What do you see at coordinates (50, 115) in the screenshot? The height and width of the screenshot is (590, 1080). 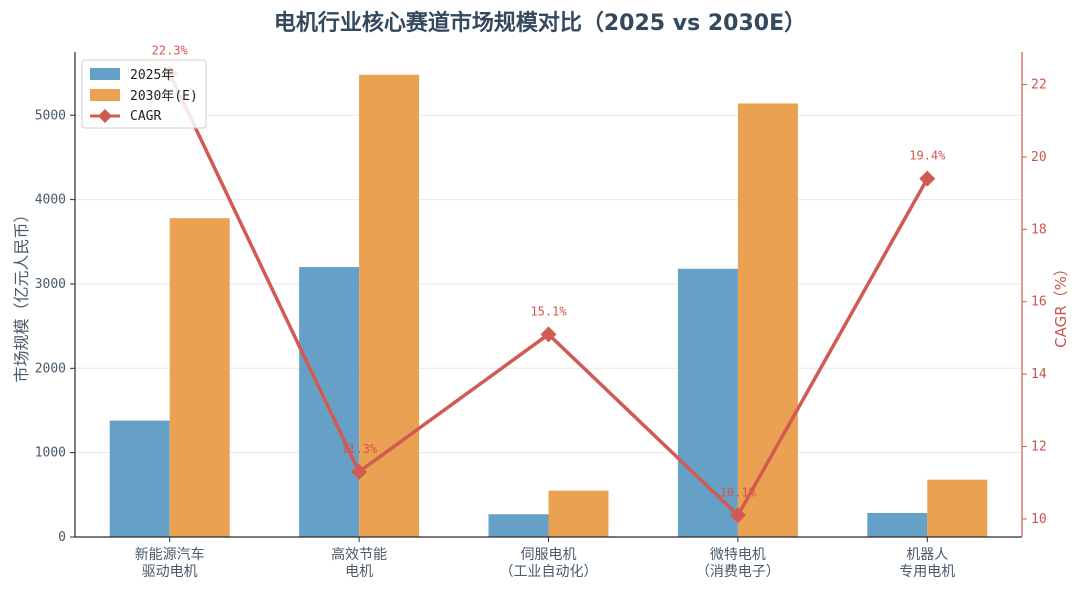 I see `left-tick-label: 5000` at bounding box center [50, 115].